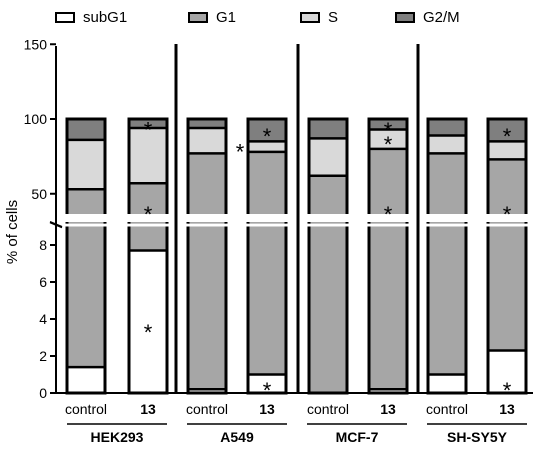 The height and width of the screenshot is (455, 550). Describe the element at coordinates (477, 437) in the screenshot. I see `group-label: SH-SY5Y` at that location.